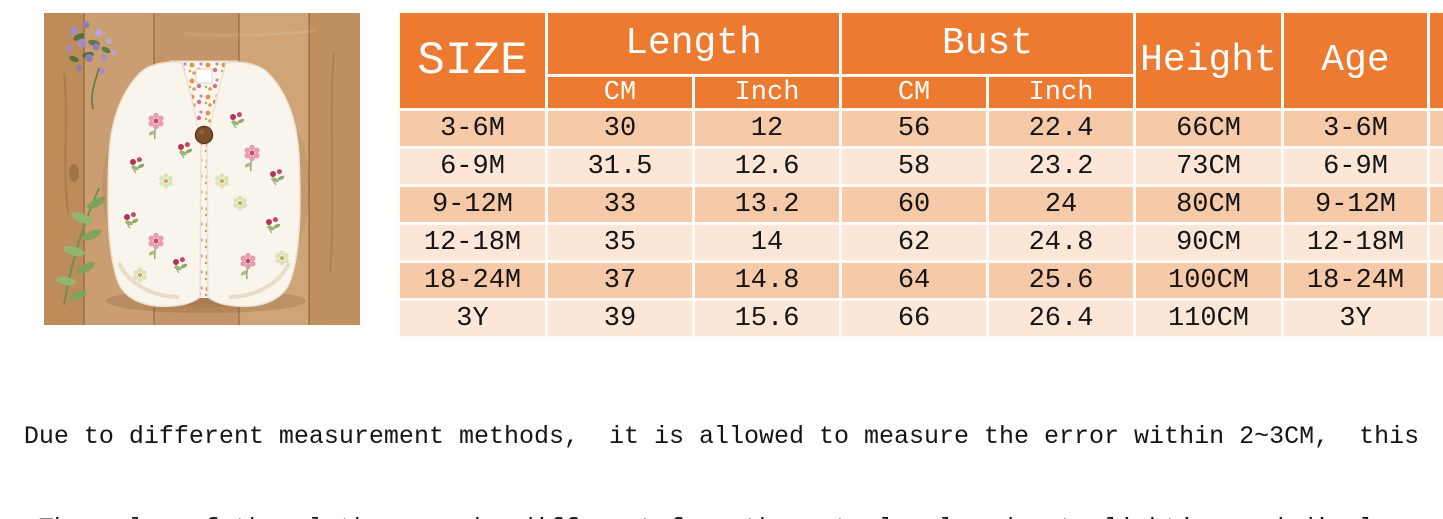  What do you see at coordinates (914, 280) in the screenshot?
I see `cell-bust-cm: 64` at bounding box center [914, 280].